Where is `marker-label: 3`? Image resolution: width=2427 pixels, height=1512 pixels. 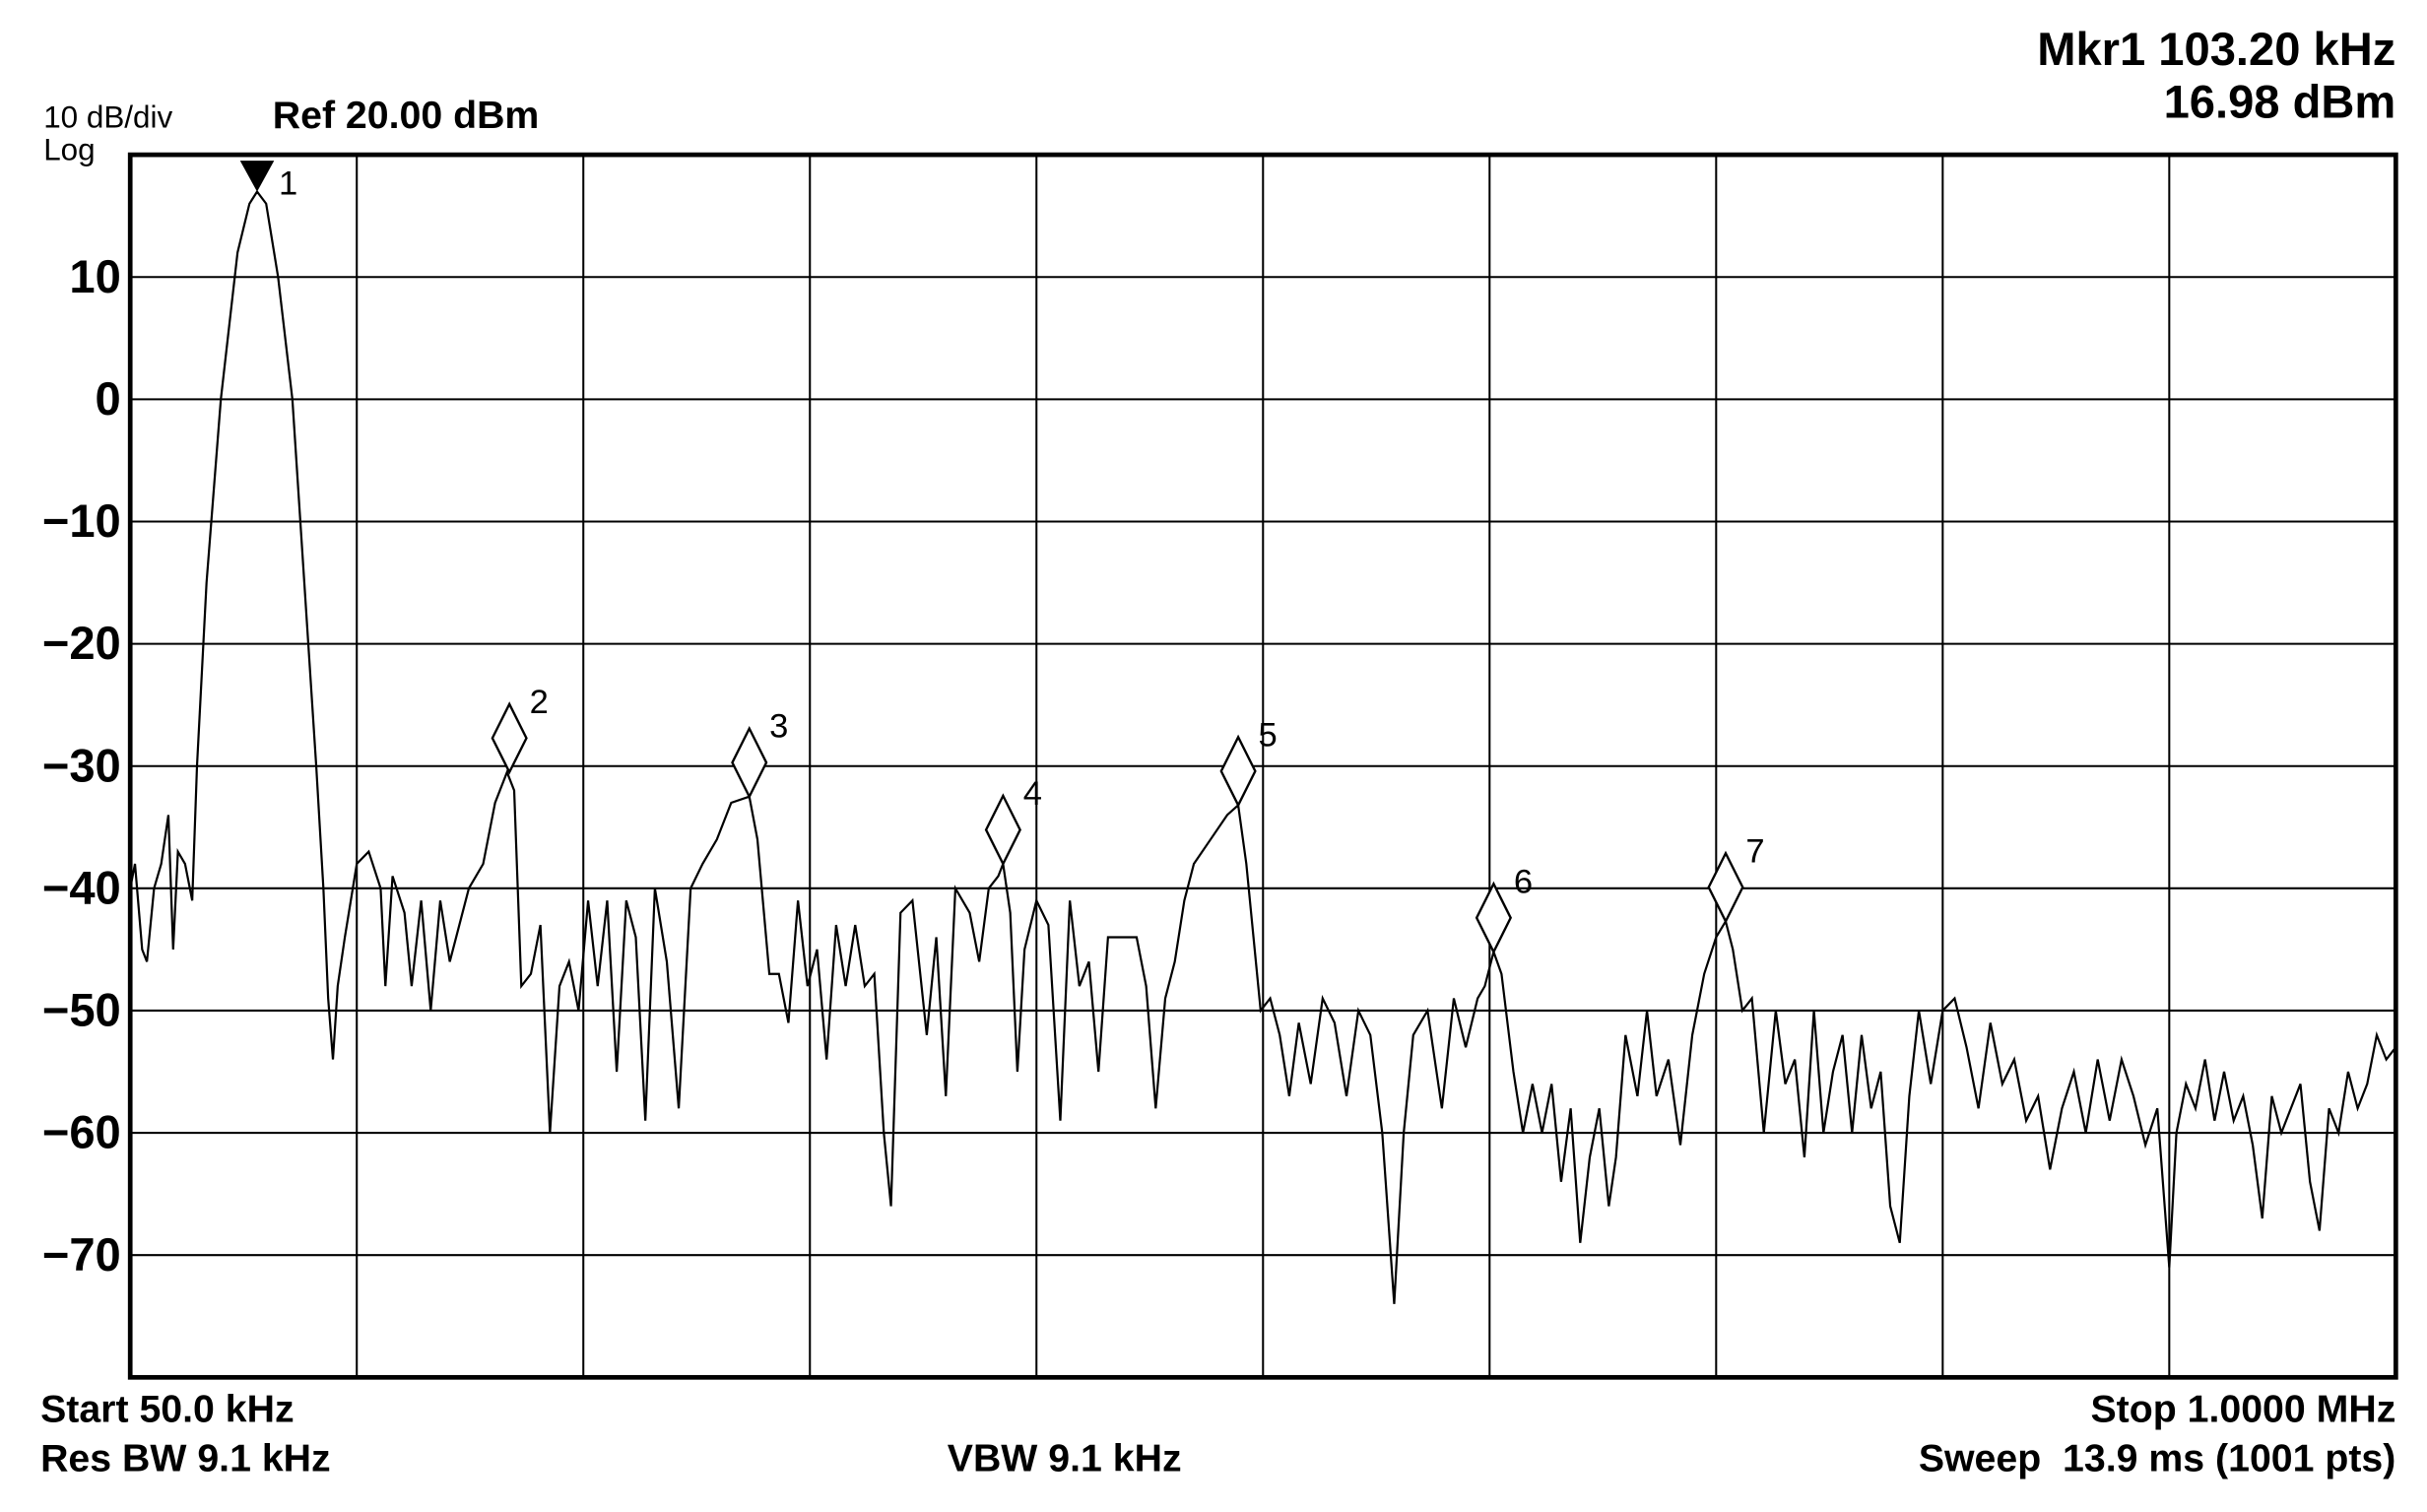 marker-label: 3 is located at coordinates (779, 727).